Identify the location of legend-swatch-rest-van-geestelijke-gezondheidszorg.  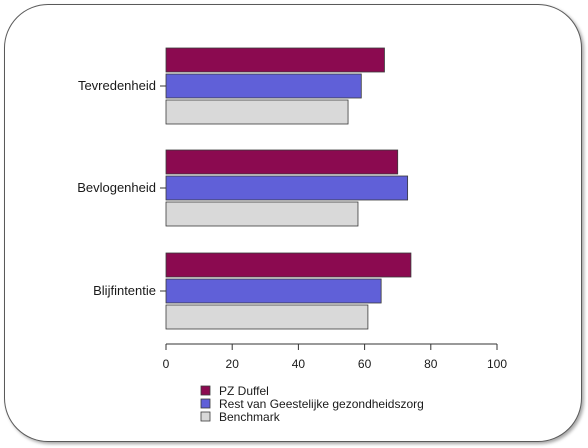
(205, 403).